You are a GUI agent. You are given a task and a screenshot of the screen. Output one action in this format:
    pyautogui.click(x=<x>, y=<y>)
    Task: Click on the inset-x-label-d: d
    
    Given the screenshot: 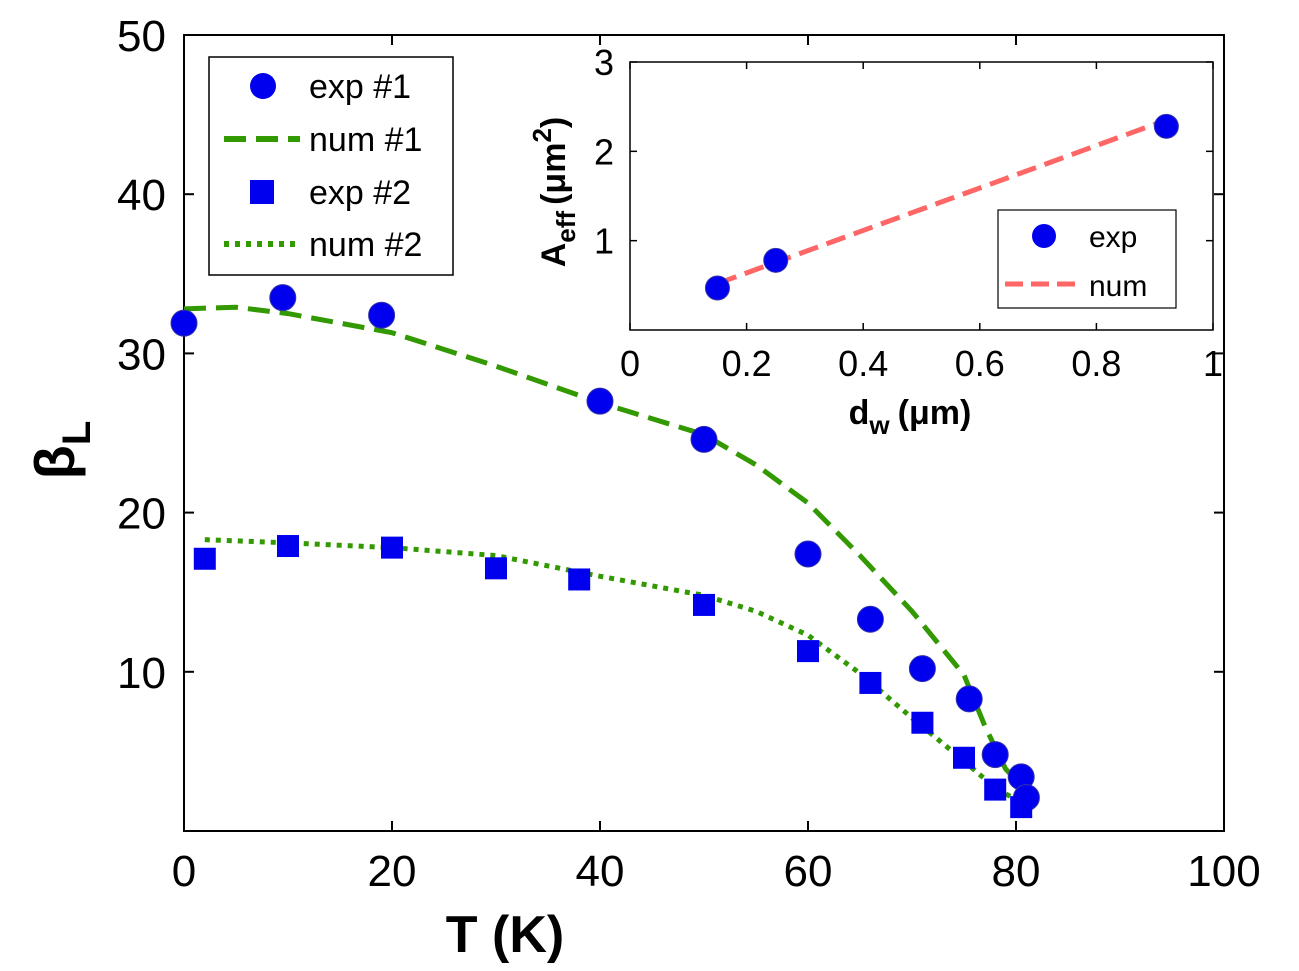 What is the action you would take?
    pyautogui.click(x=859, y=413)
    